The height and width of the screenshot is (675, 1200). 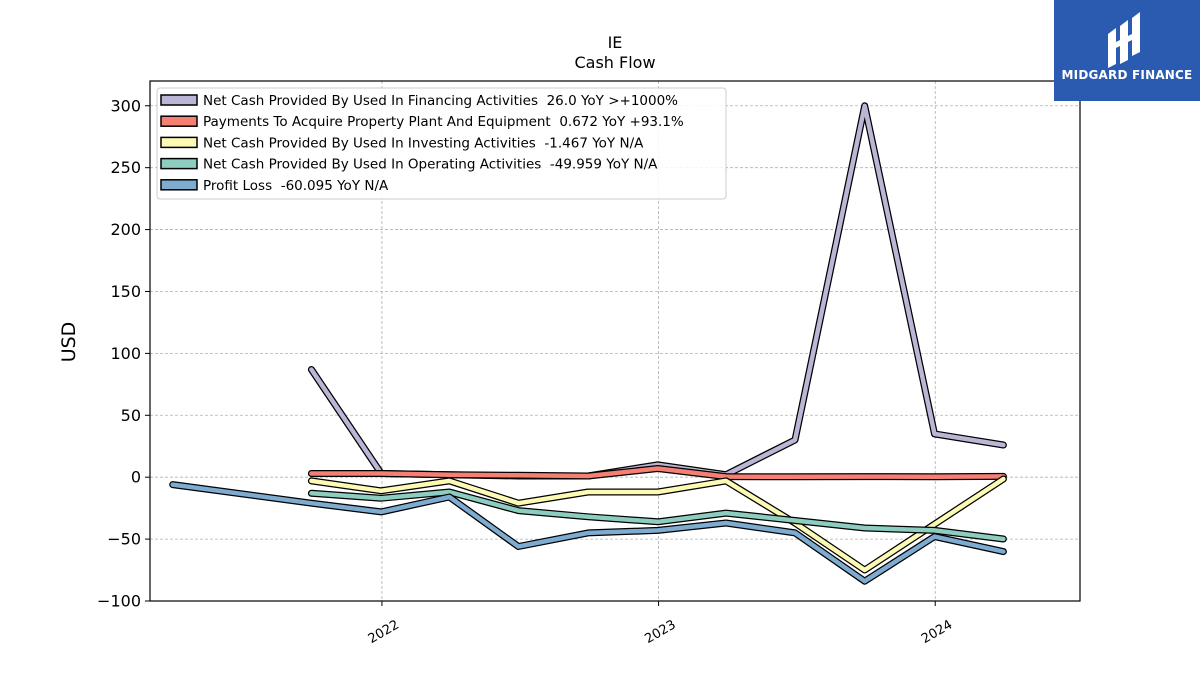 I want to click on x-tick-label: 2024, so click(x=937, y=632).